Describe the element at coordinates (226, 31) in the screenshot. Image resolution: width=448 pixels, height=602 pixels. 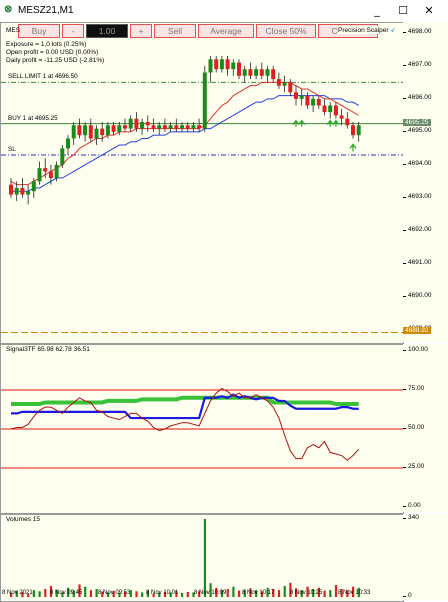
I see `average-button: Average` at that location.